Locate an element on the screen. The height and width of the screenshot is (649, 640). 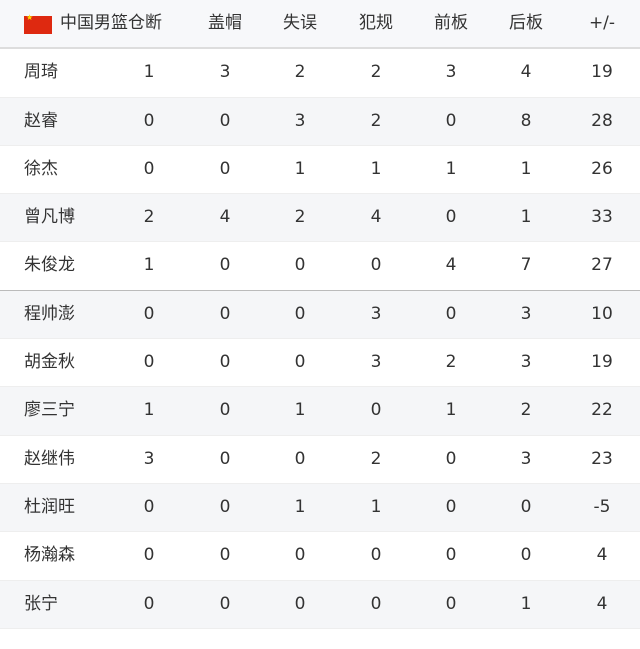
table-row: 赵继伟 3 0 0 2 0 3 23 is located at coordinates (320, 460).